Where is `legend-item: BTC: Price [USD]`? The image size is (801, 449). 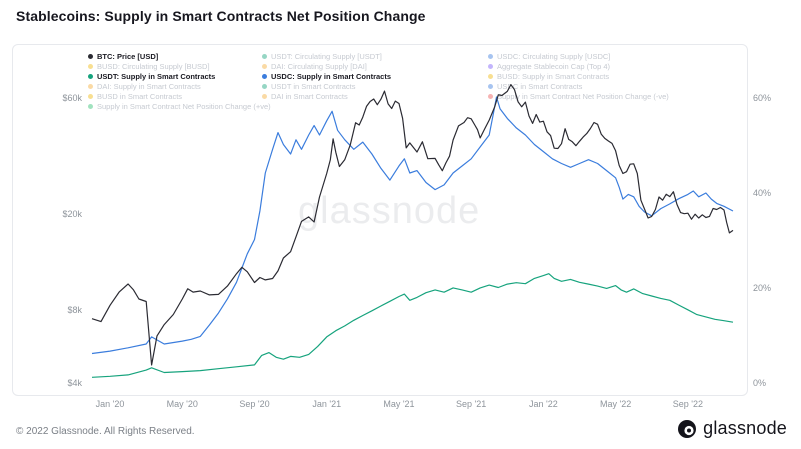
legend-item: BTC: Price [USD] is located at coordinates (179, 56).